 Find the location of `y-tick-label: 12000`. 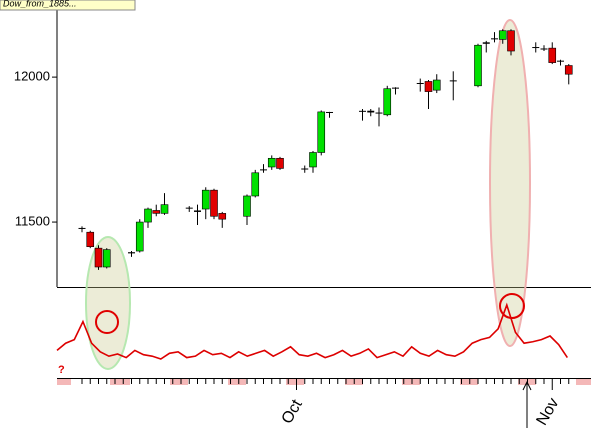

y-tick-label: 12000 is located at coordinates (32, 76).